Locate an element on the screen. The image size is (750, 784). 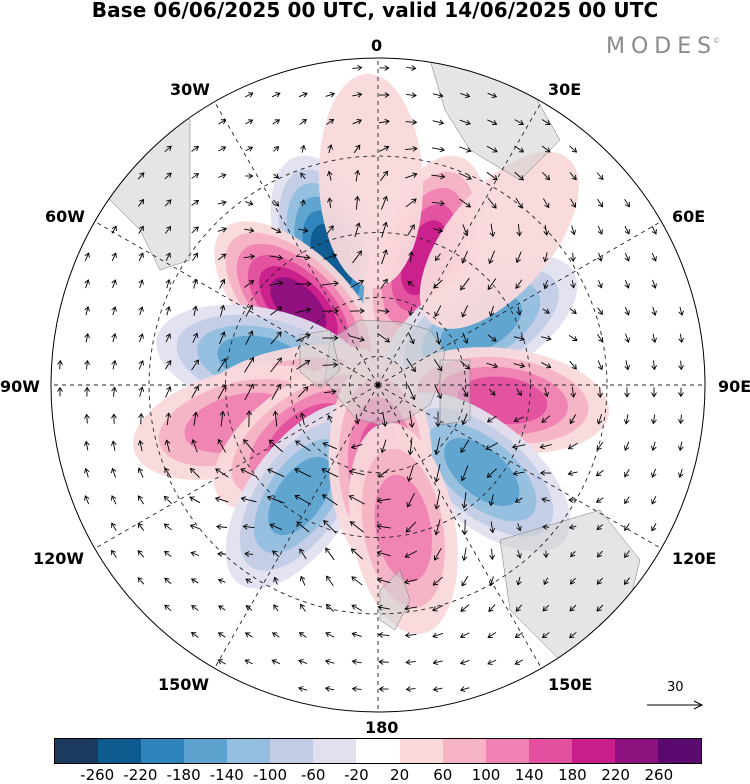
lon-label-180: 180 is located at coordinates (381, 727).